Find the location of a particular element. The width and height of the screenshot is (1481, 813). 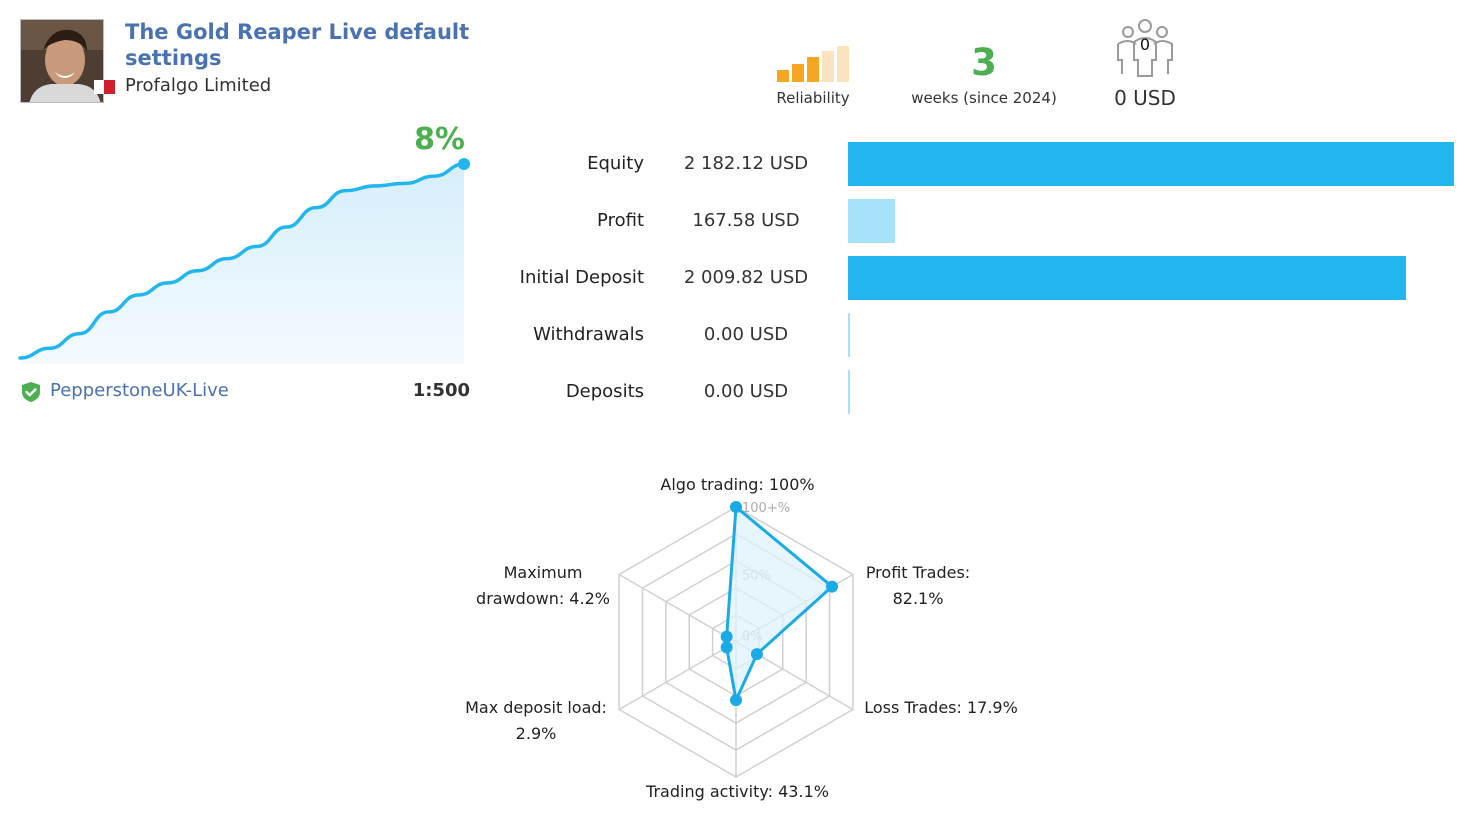

broker-server-link: PepperstoneUK-Live is located at coordinates (139, 390).